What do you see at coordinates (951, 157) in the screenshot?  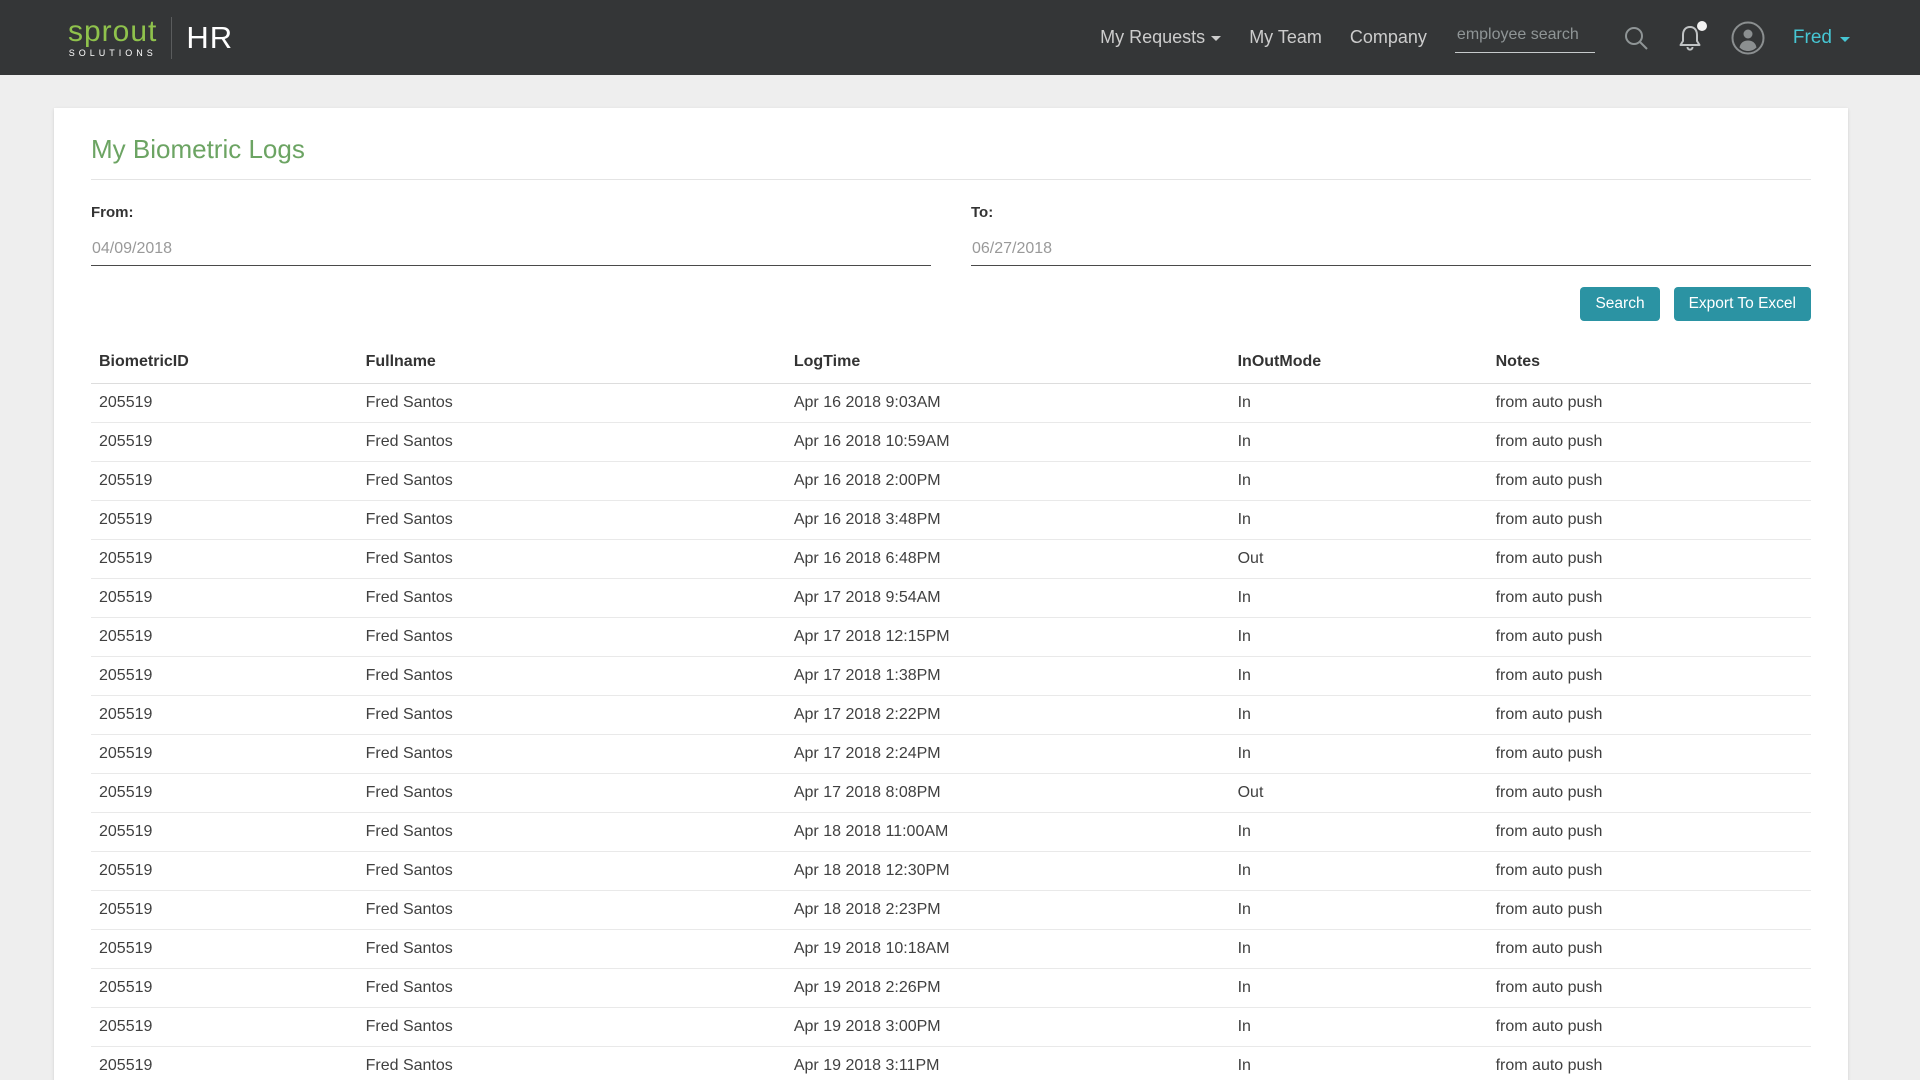 I see `page-title: My Biometric Logs` at bounding box center [951, 157].